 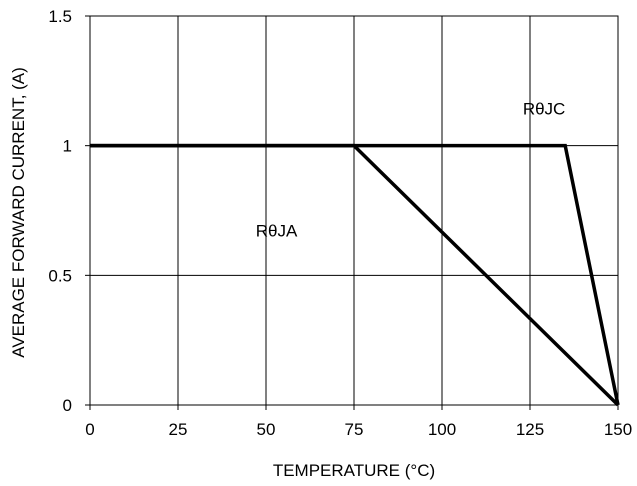 What do you see at coordinates (60, 275) in the screenshot?
I see `y-tick-label: 0.5` at bounding box center [60, 275].